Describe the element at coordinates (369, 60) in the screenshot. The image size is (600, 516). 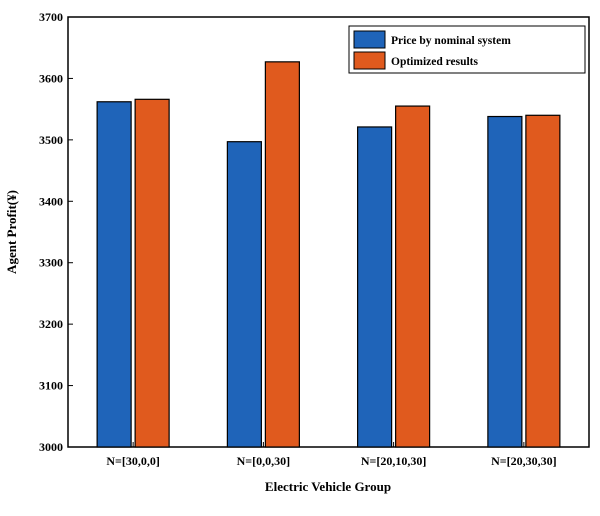
I see `legend-swatch-optimized-results` at that location.